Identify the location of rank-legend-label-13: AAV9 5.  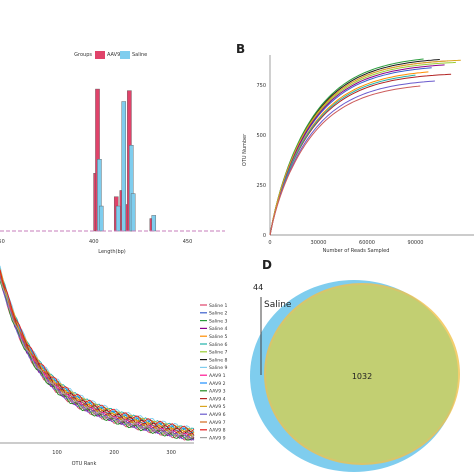
(217, 407).